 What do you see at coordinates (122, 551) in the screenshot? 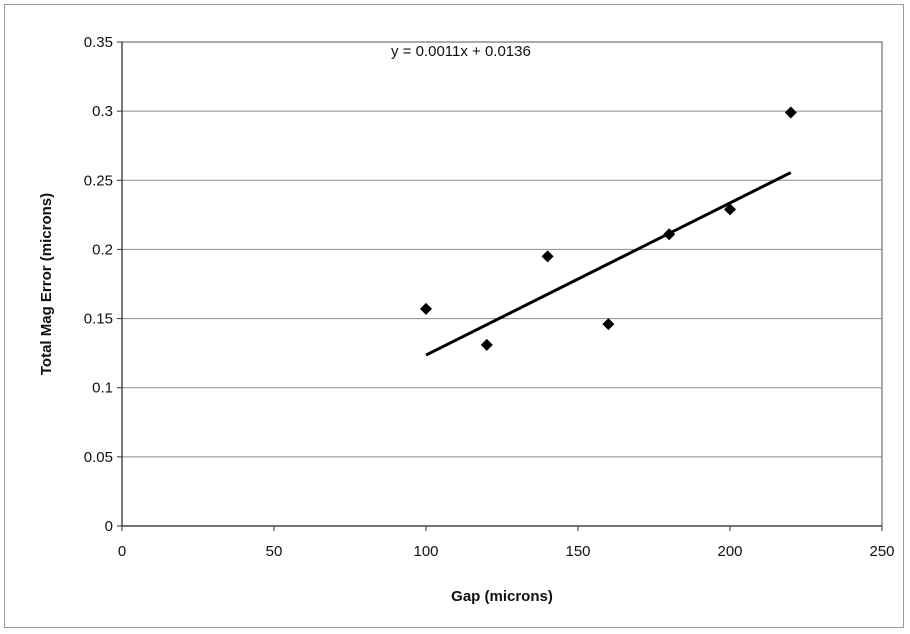
I see `x-tick-label: 0` at bounding box center [122, 551].